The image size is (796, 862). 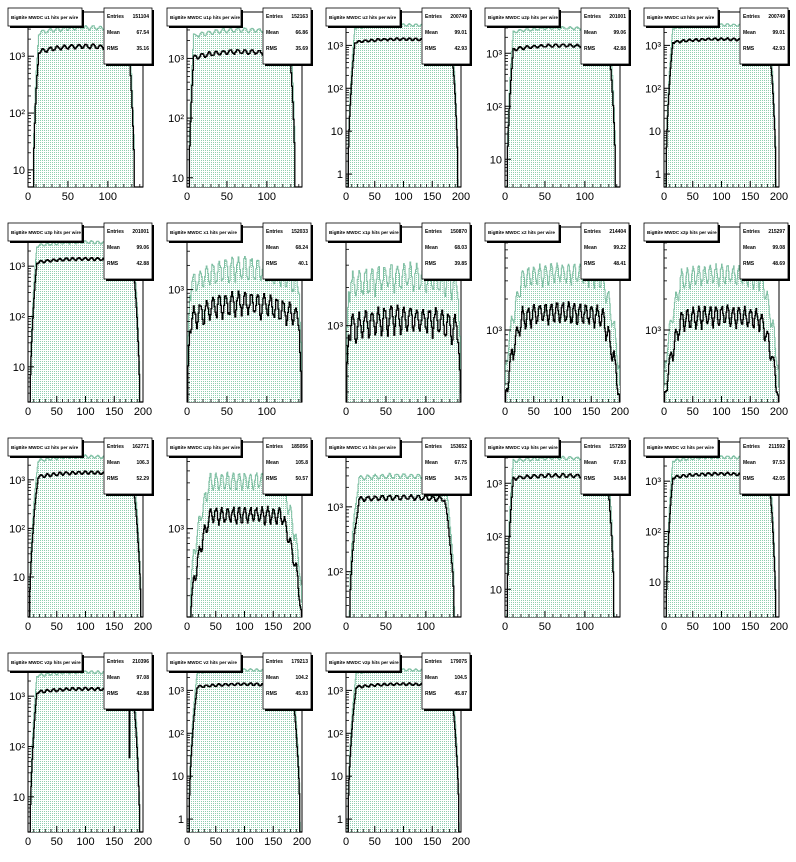 I want to click on stats-value: 152033, so click(x=299, y=232).